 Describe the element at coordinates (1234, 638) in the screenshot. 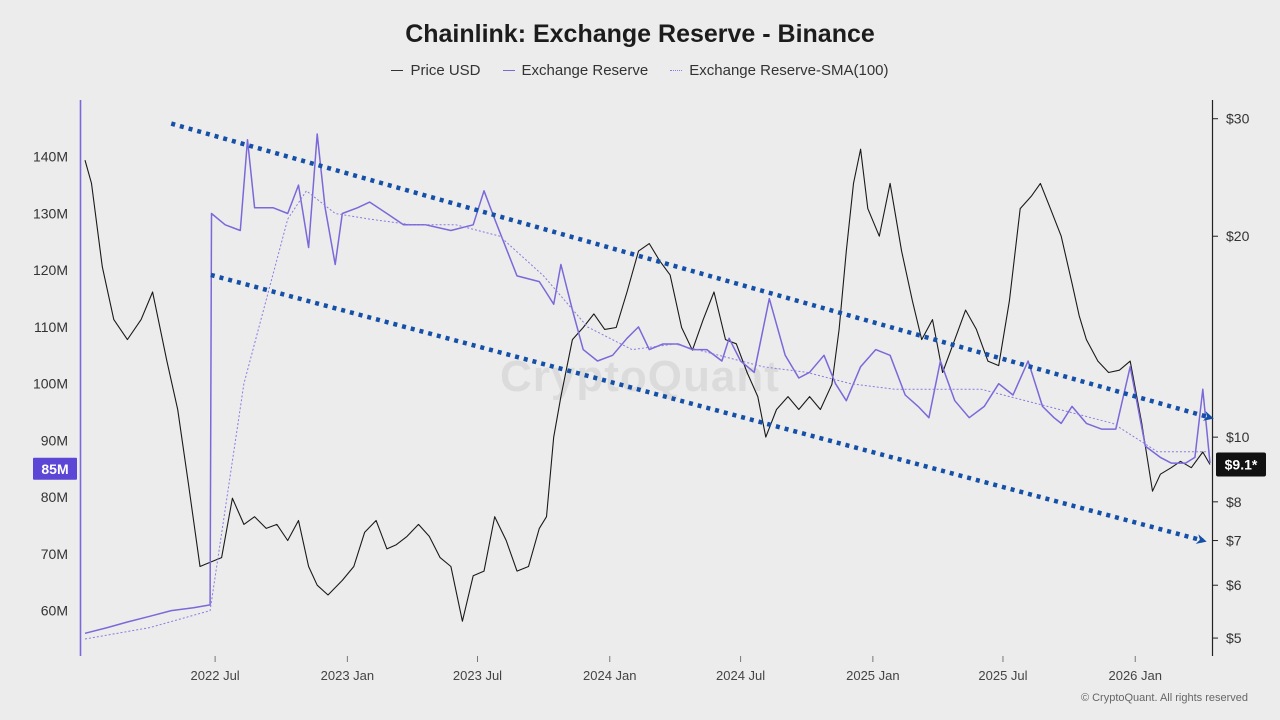

I see `right-tick-label: $5` at that location.